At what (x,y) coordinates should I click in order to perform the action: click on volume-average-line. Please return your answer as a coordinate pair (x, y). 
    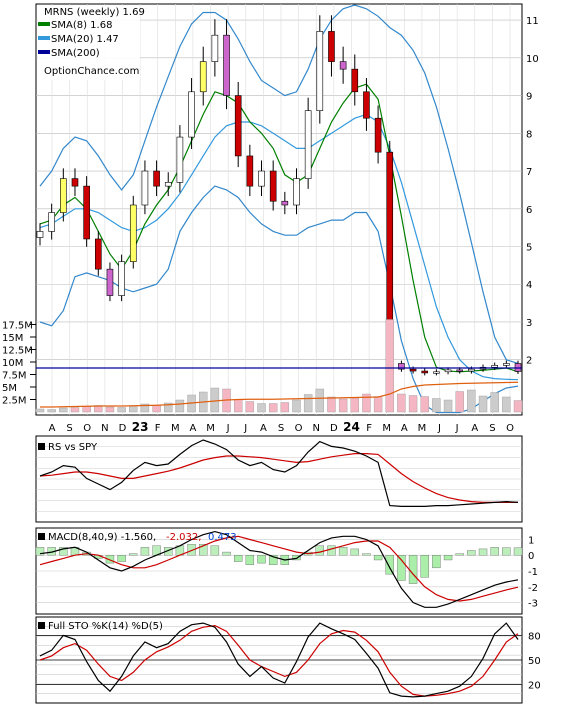
    Looking at the image, I should click on (279, 394).